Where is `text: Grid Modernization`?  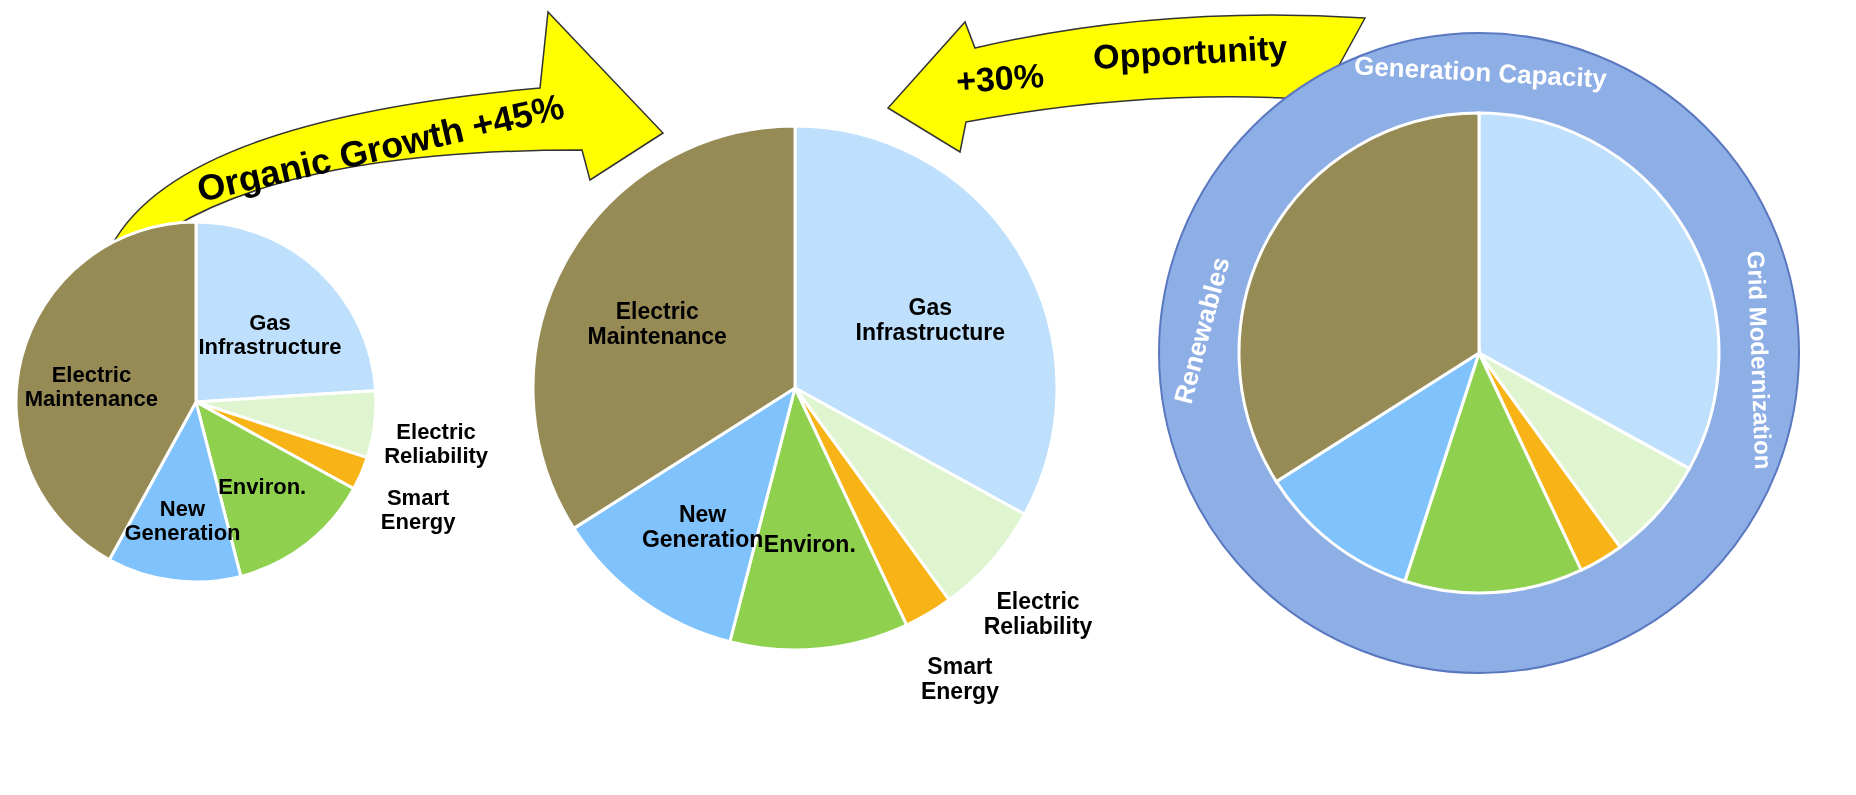
text: Grid Modernization is located at coordinates (1759, 360).